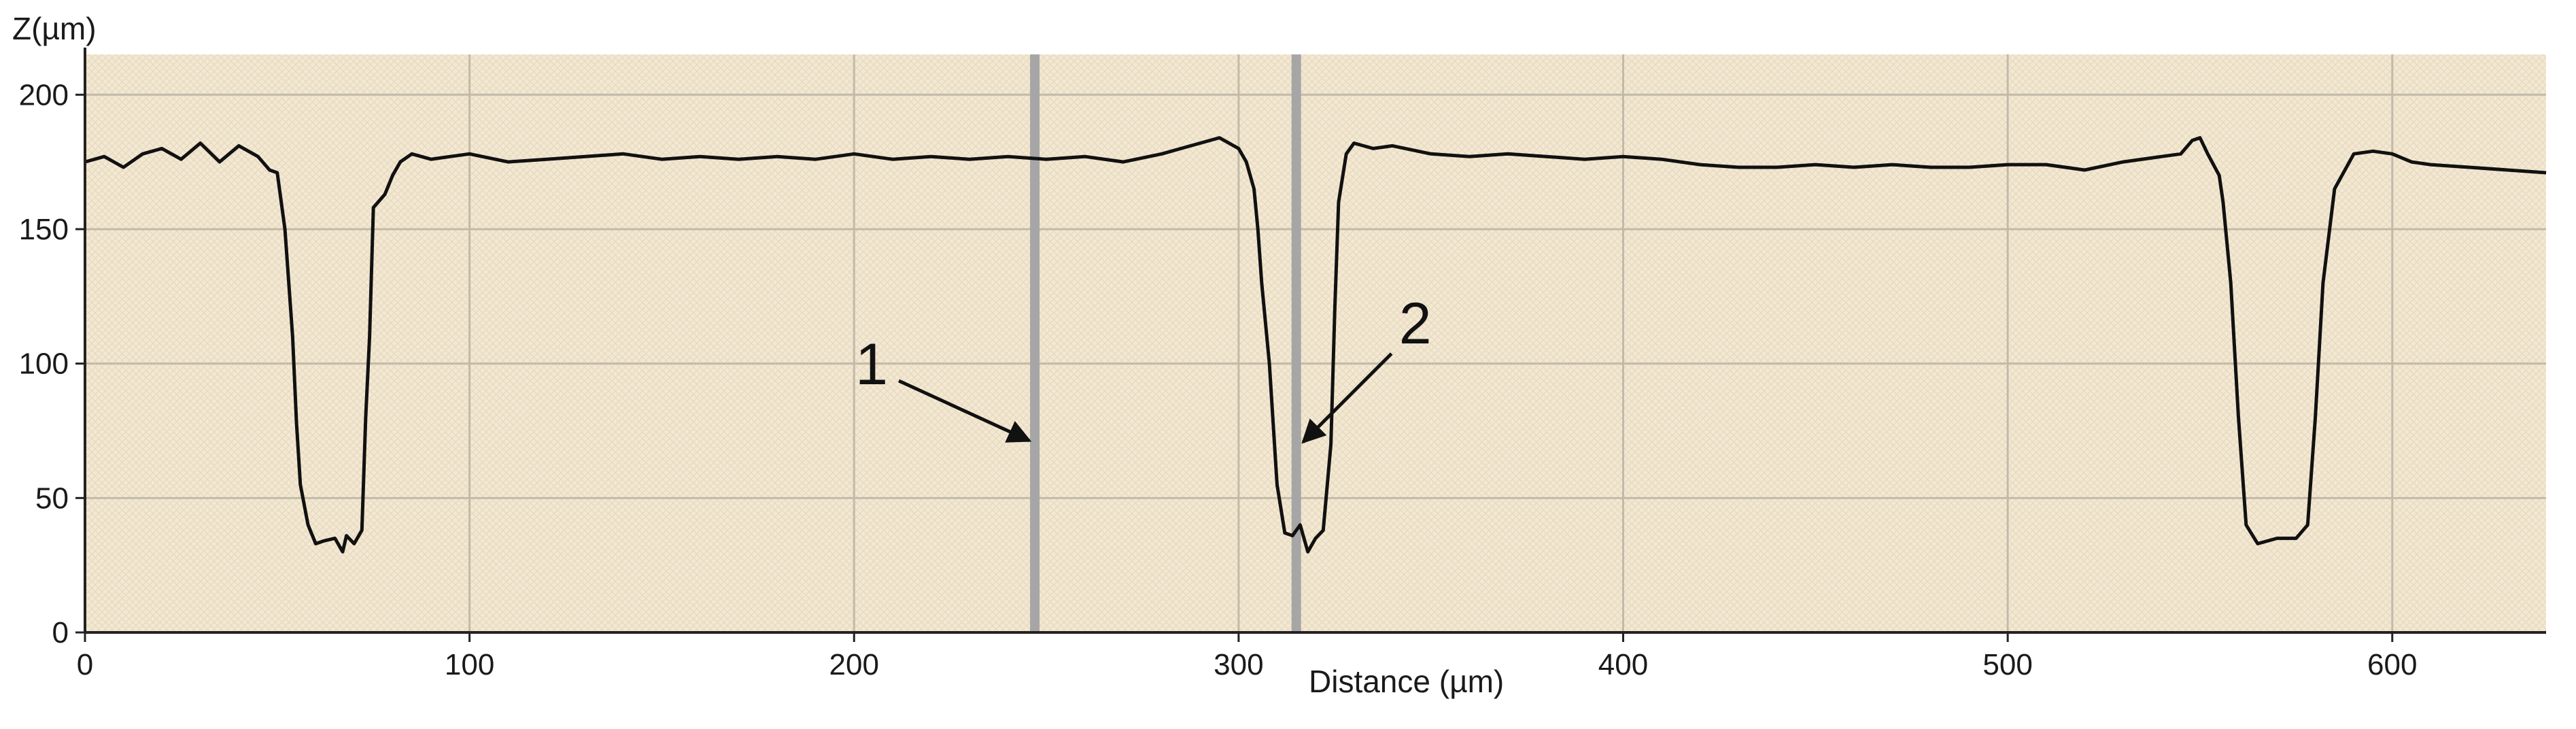 The height and width of the screenshot is (729, 2576). What do you see at coordinates (1623, 664) in the screenshot?
I see `x-tick-label: 400` at bounding box center [1623, 664].